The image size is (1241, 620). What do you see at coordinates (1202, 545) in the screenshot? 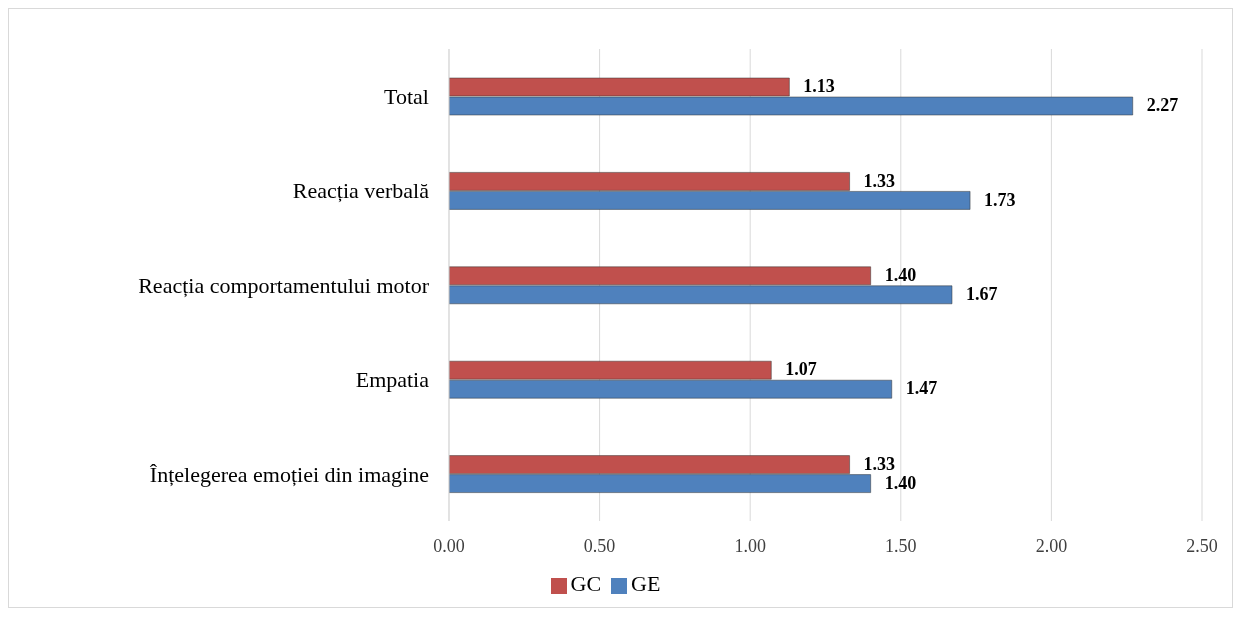
I see `x-tick-label: 2.50` at bounding box center [1202, 545].